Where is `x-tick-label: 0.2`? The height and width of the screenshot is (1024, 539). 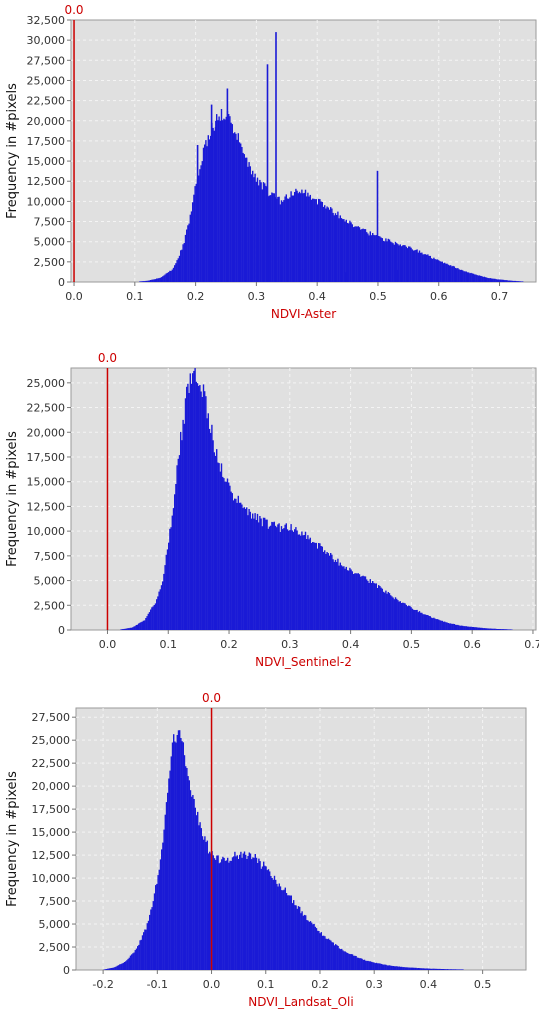
x-tick-label: 0.2 is located at coordinates (229, 644).